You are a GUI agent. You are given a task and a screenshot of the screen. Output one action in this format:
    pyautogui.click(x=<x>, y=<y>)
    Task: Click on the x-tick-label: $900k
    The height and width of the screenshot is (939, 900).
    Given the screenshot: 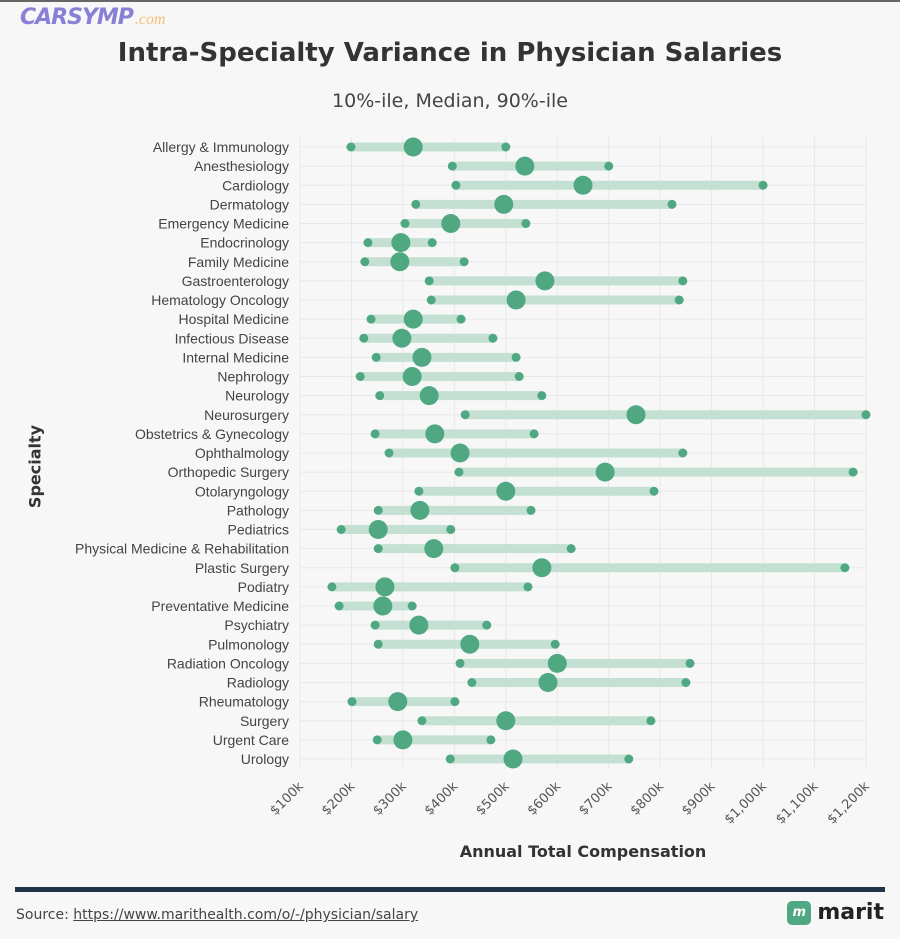 What is the action you would take?
    pyautogui.click(x=699, y=799)
    